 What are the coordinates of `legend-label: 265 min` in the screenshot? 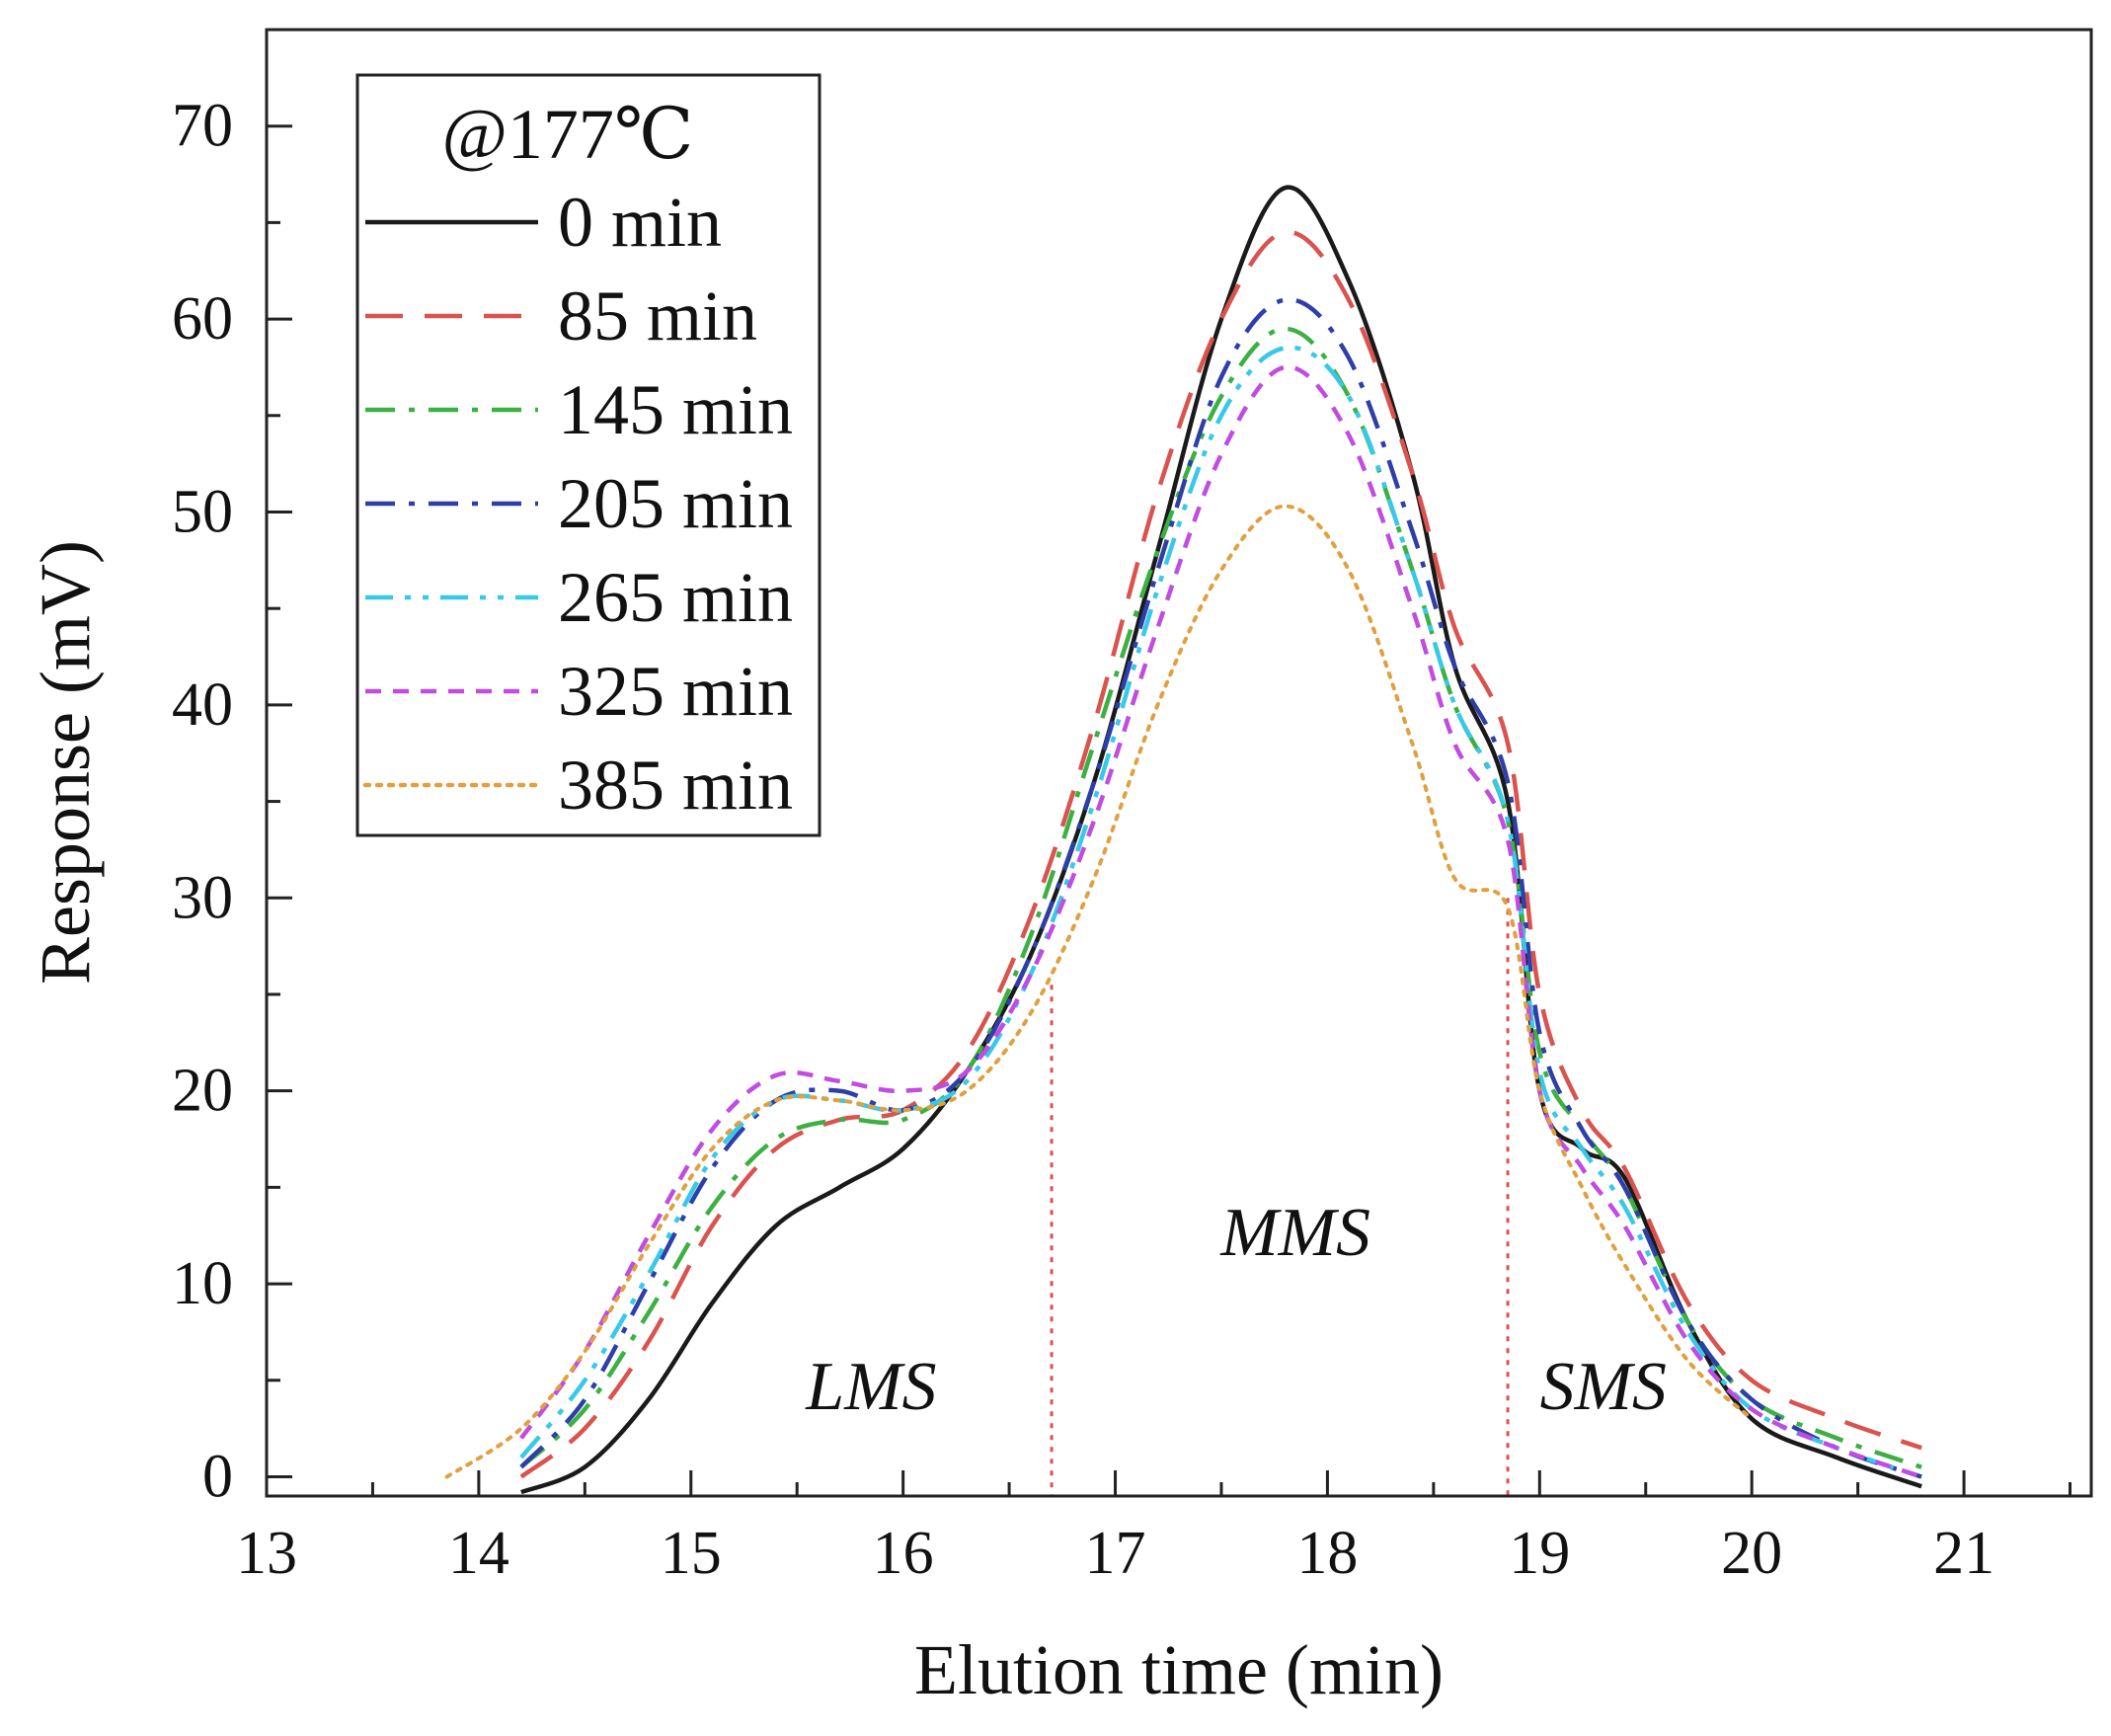 It's located at (675, 597).